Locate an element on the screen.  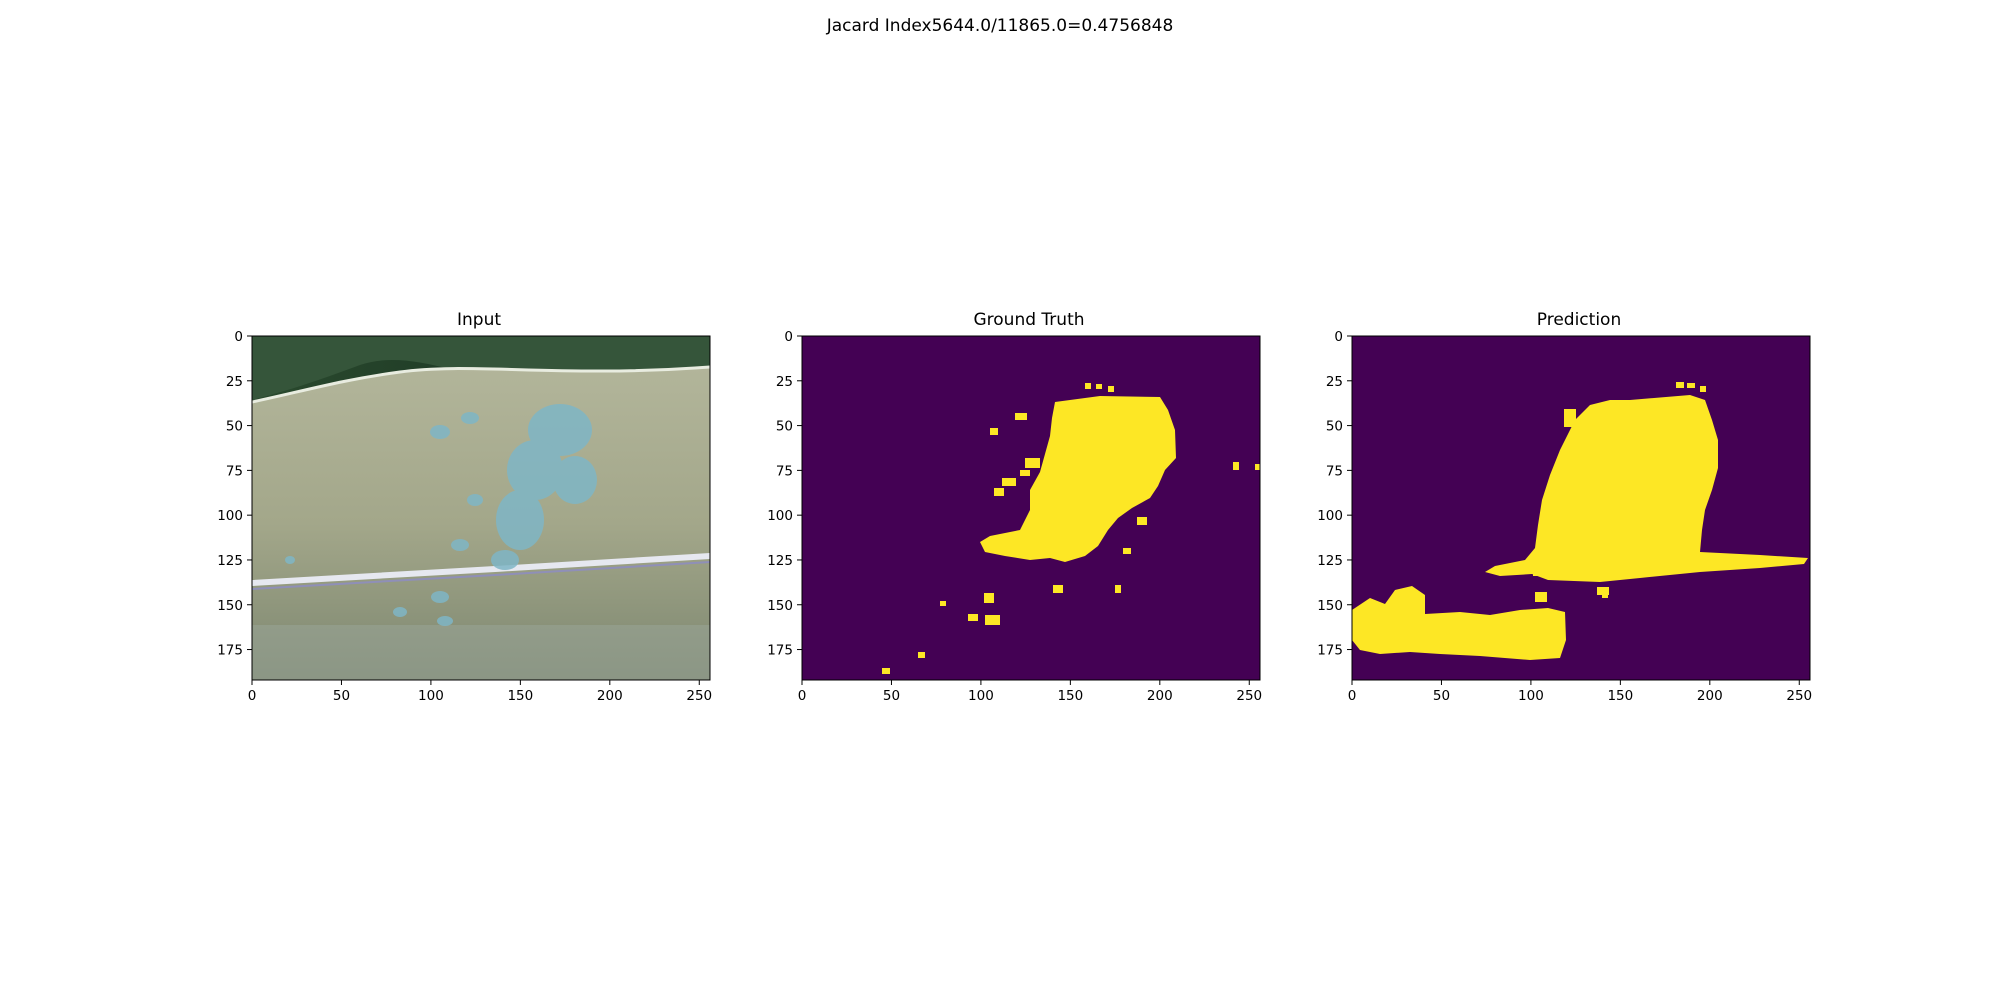
x-tick-label-ground-truth: 250 is located at coordinates (1249, 696).